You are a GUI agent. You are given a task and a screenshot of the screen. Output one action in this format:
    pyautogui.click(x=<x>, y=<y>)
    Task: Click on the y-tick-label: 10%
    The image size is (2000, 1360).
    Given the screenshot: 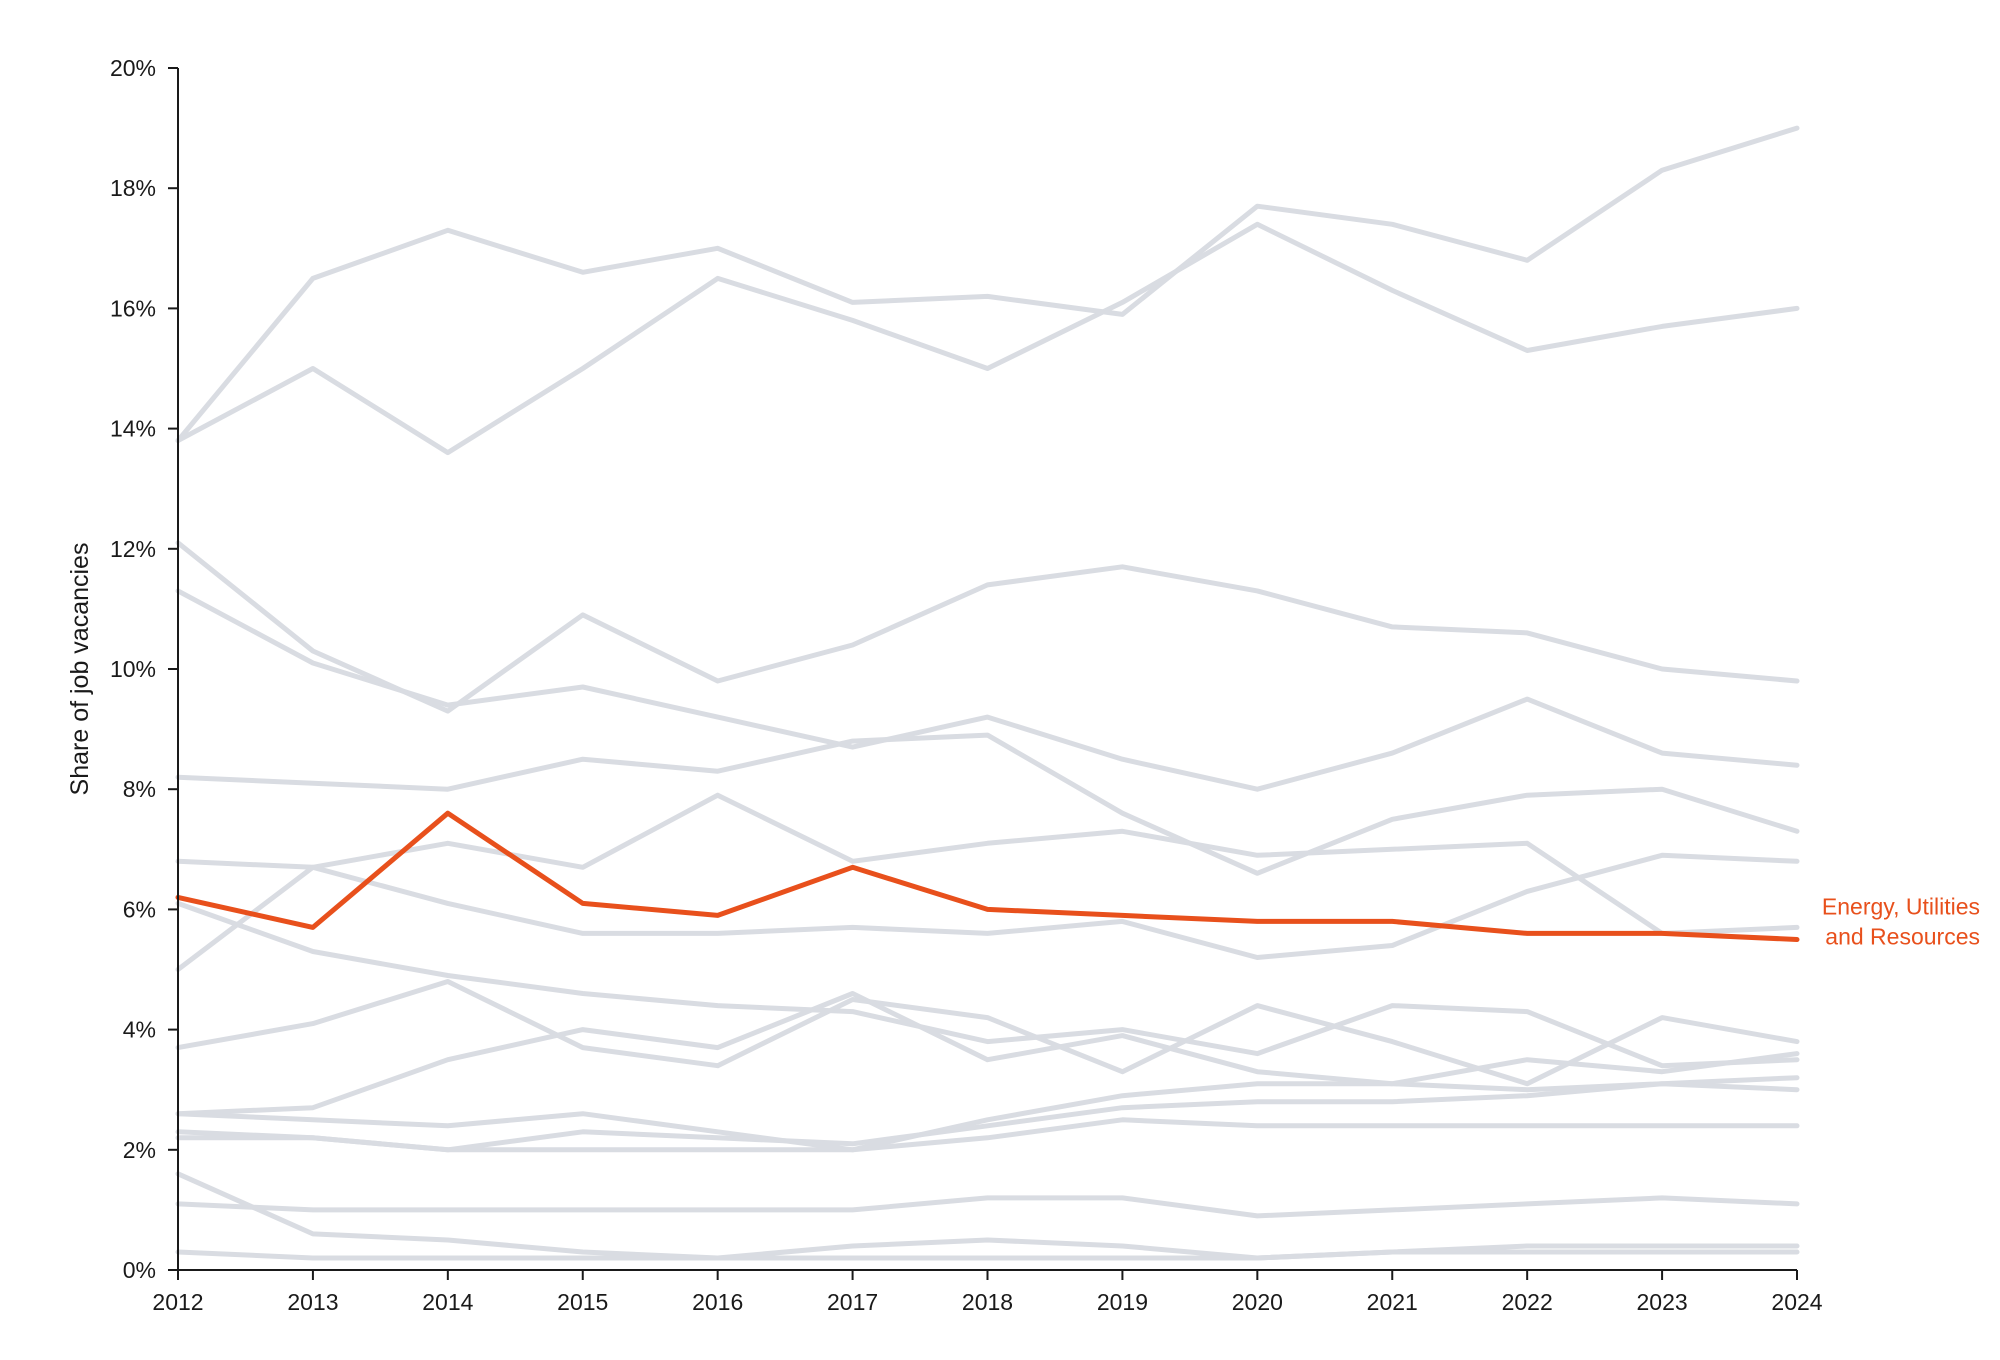 What is the action you would take?
    pyautogui.click(x=133, y=669)
    